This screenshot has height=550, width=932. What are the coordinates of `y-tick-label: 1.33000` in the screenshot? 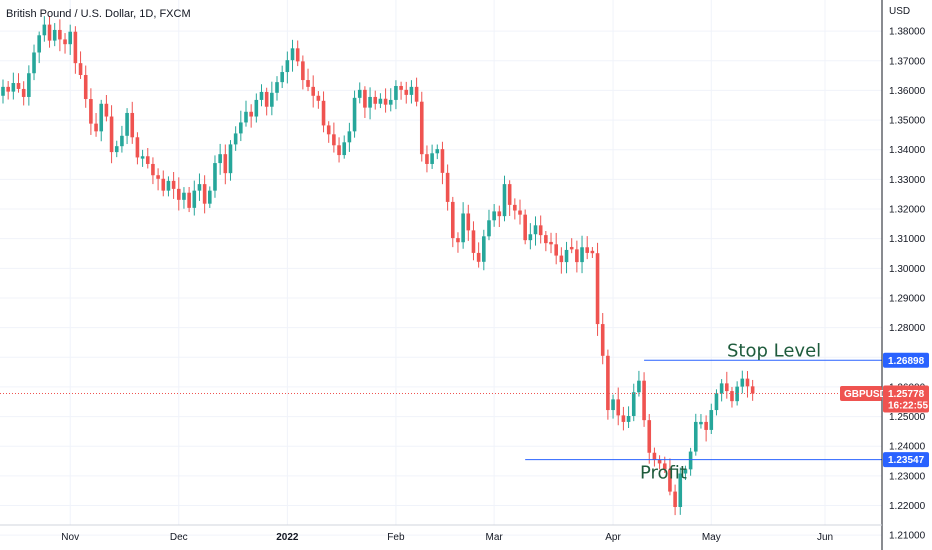 It's located at (907, 180).